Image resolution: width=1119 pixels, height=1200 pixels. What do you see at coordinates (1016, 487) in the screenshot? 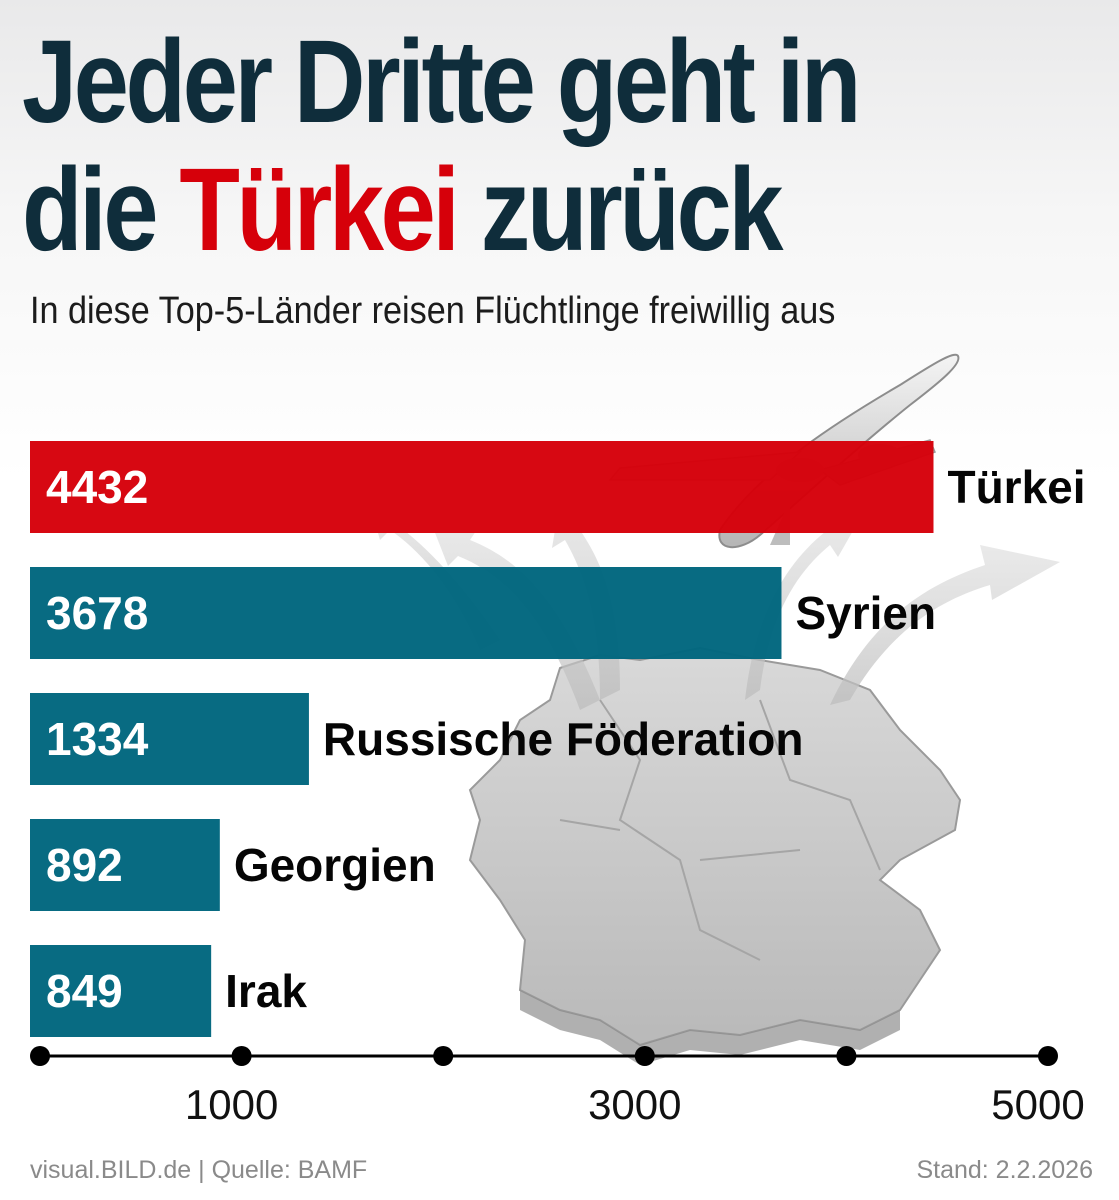
I see `category-label: Türkei` at bounding box center [1016, 487].